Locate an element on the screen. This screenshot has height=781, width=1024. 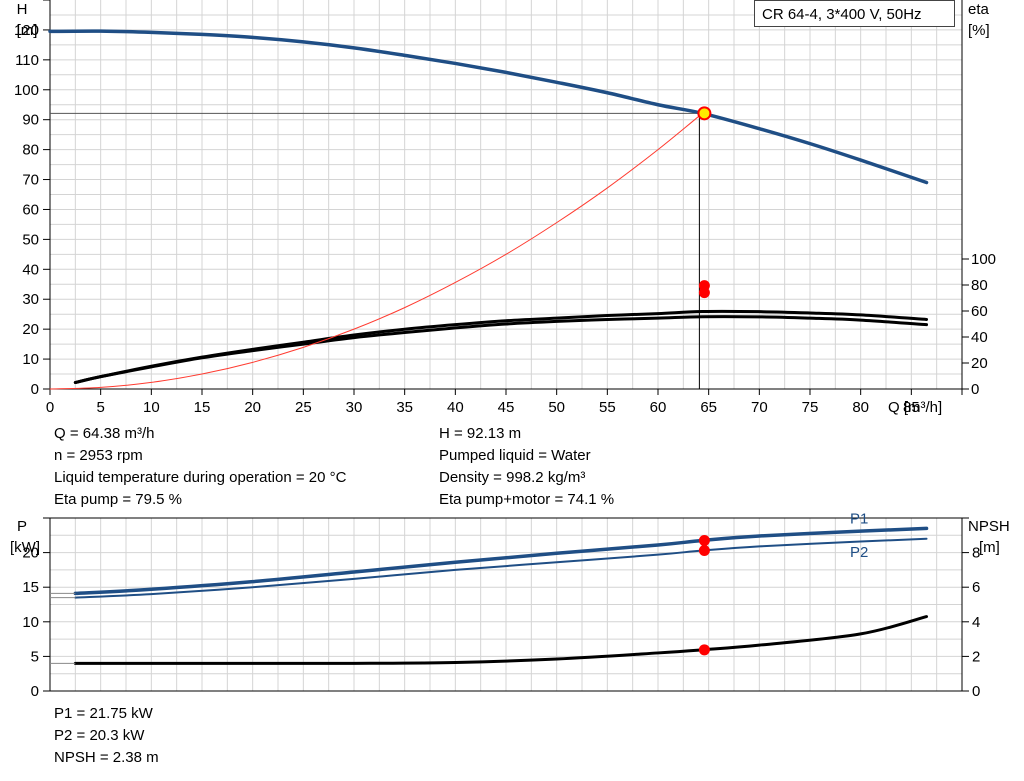
x-tick-label: 15 is located at coordinates (202, 407).